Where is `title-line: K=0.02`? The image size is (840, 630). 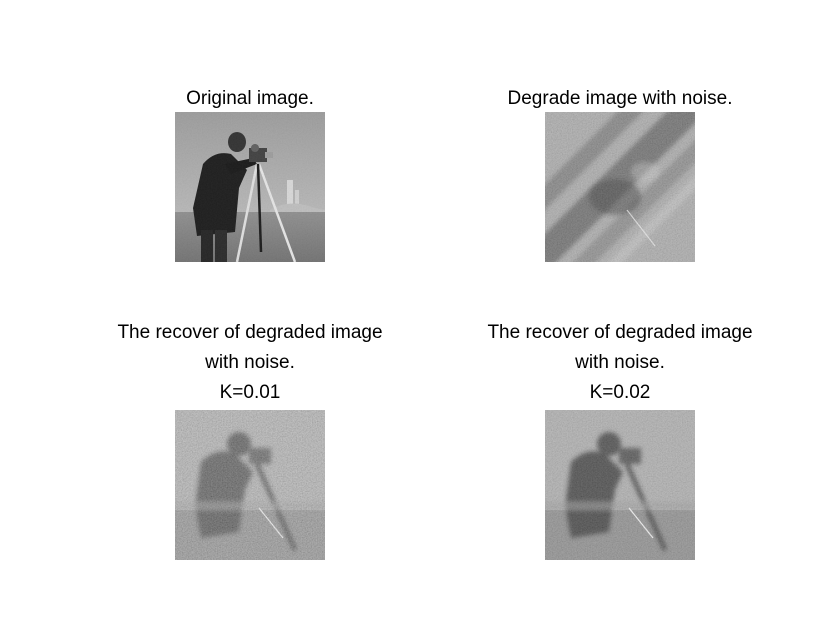 title-line: K=0.02 is located at coordinates (620, 392).